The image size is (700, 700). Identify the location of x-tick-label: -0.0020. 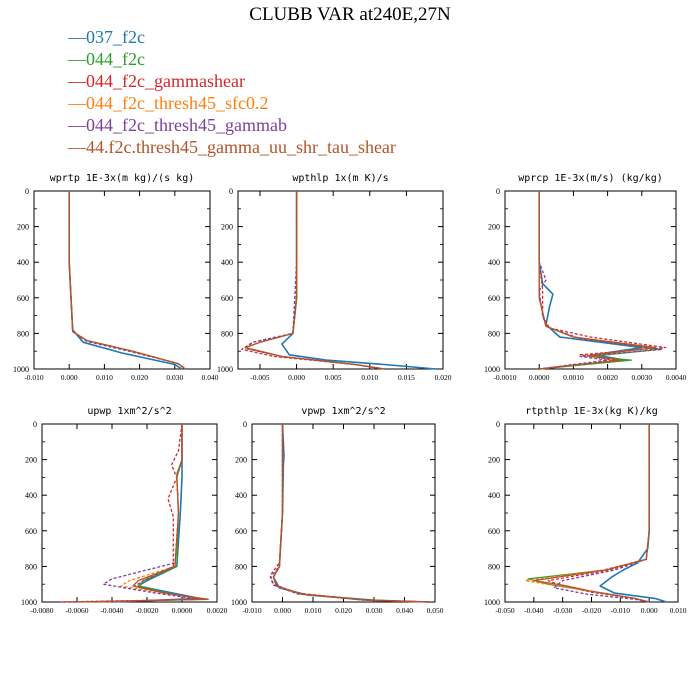
(146, 610).